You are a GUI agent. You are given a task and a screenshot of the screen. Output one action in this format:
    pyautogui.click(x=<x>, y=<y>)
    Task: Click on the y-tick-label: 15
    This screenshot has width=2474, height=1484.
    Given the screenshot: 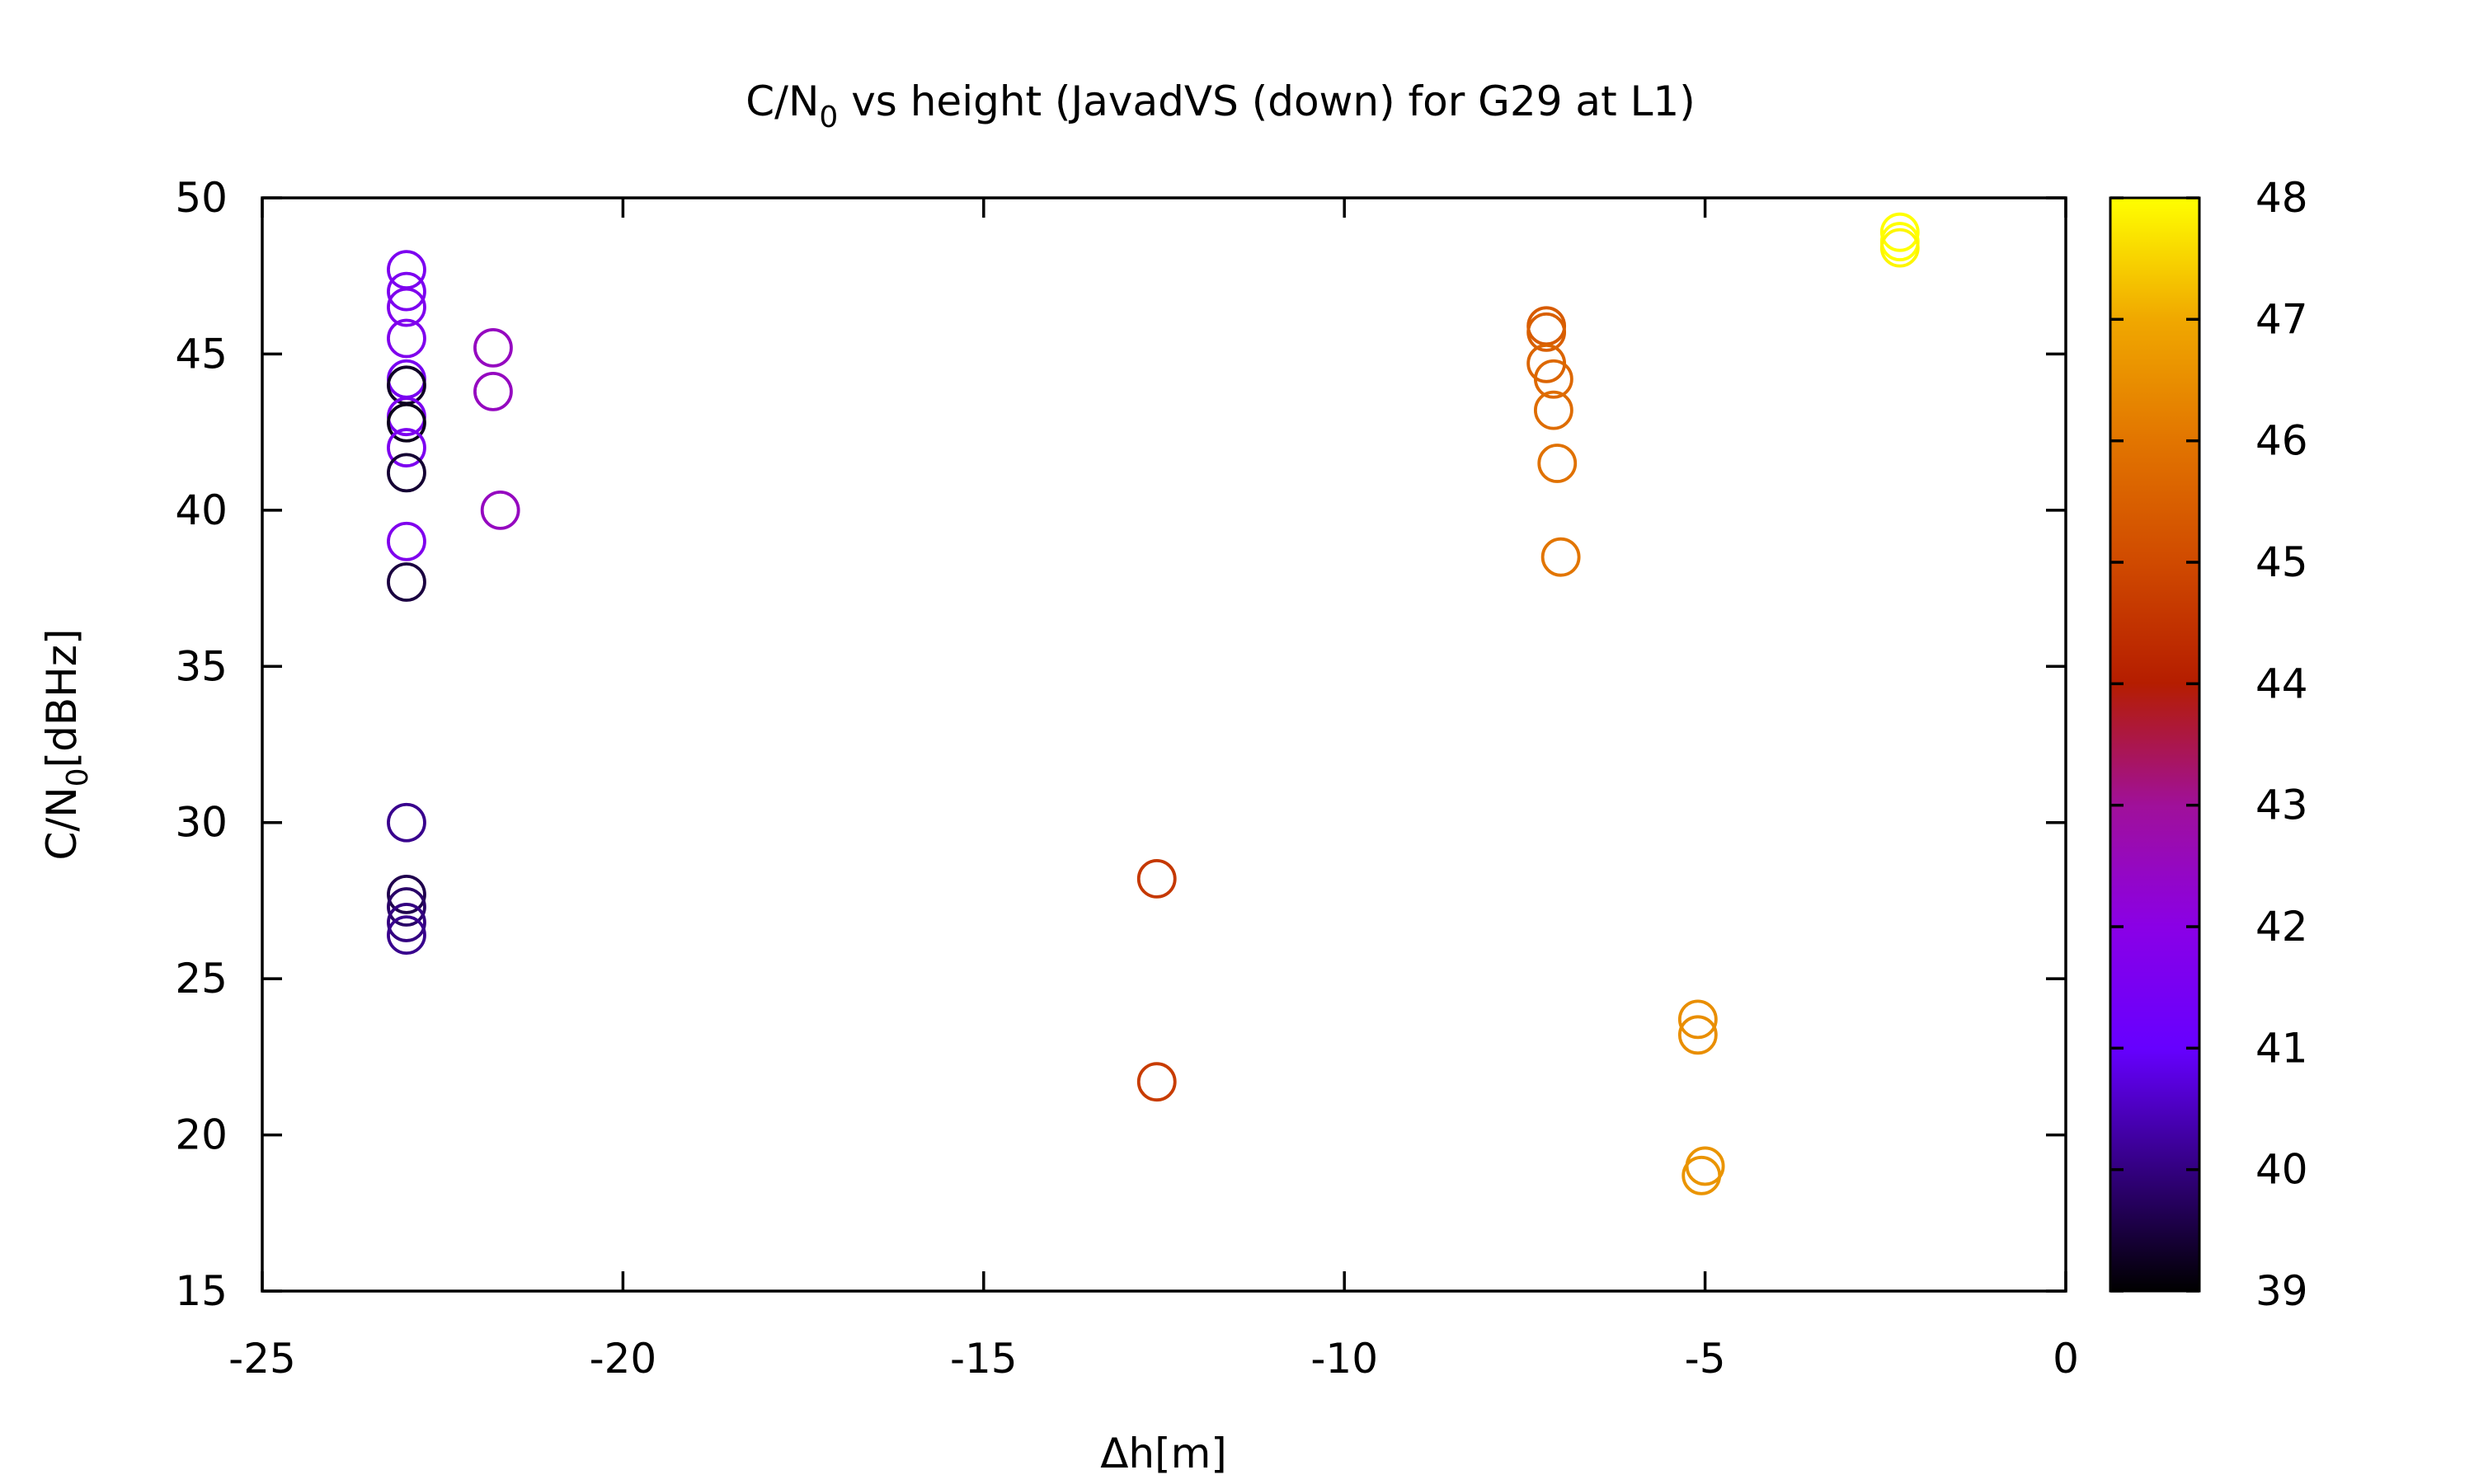 What is the action you would take?
    pyautogui.click(x=201, y=1291)
    